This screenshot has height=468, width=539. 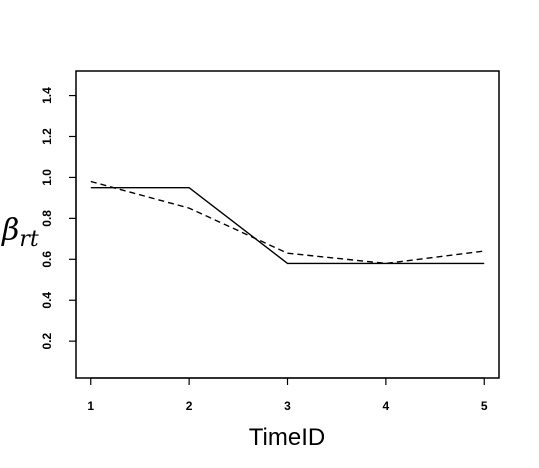 I want to click on x-axis: 1 2 3 4 5, so click(x=287, y=395).